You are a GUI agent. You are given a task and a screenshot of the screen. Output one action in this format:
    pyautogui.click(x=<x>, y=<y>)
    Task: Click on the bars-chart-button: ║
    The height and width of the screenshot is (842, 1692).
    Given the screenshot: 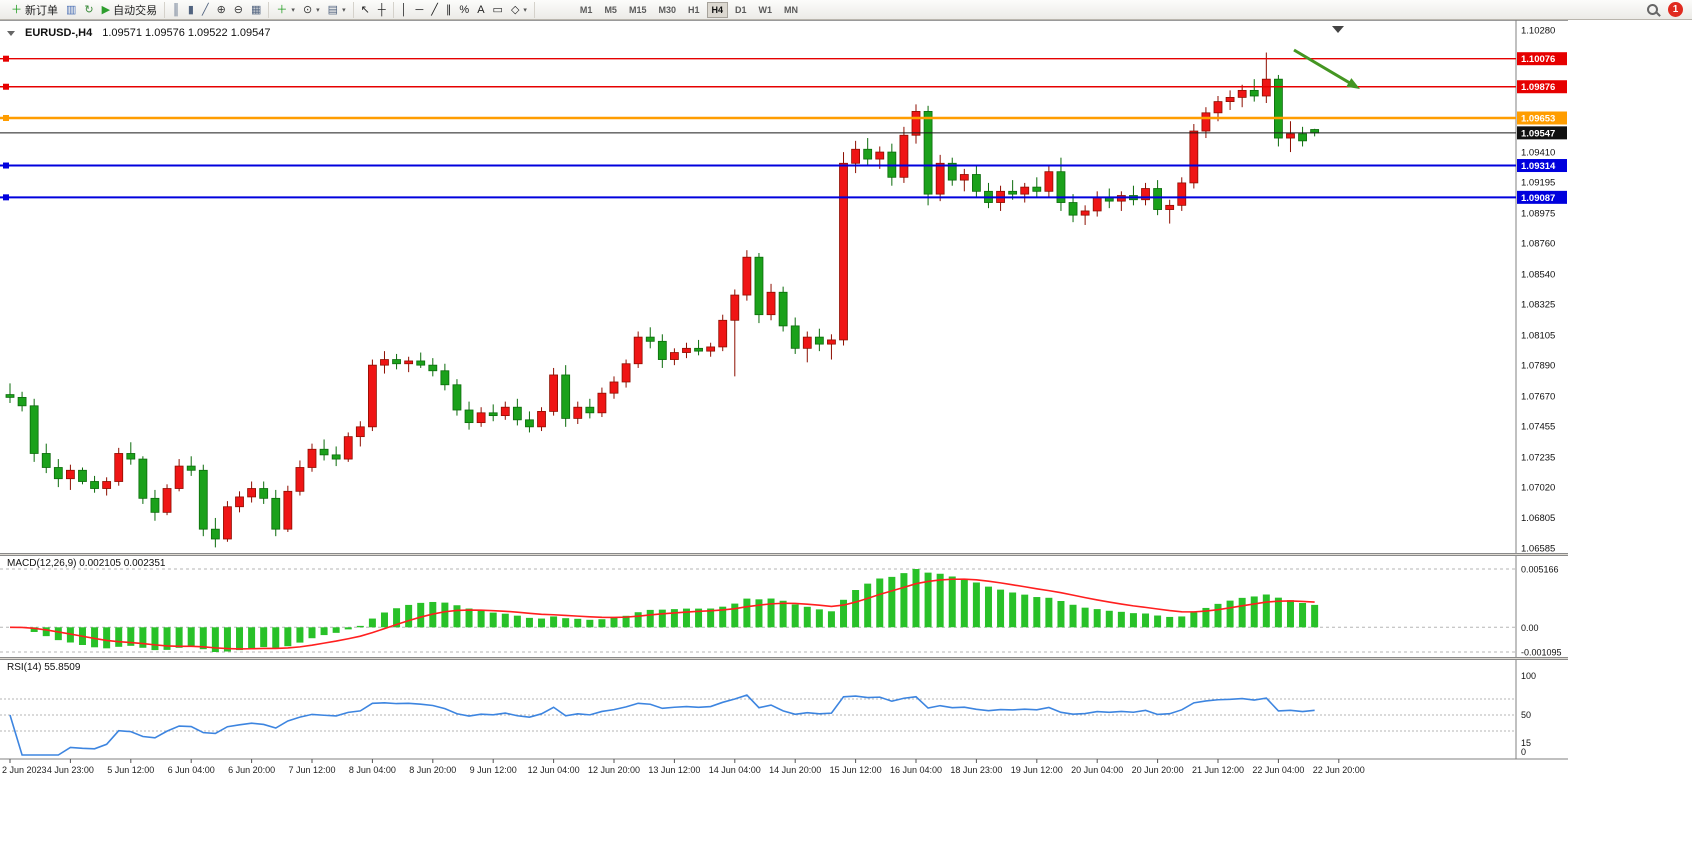 What is the action you would take?
    pyautogui.click(x=176, y=9)
    